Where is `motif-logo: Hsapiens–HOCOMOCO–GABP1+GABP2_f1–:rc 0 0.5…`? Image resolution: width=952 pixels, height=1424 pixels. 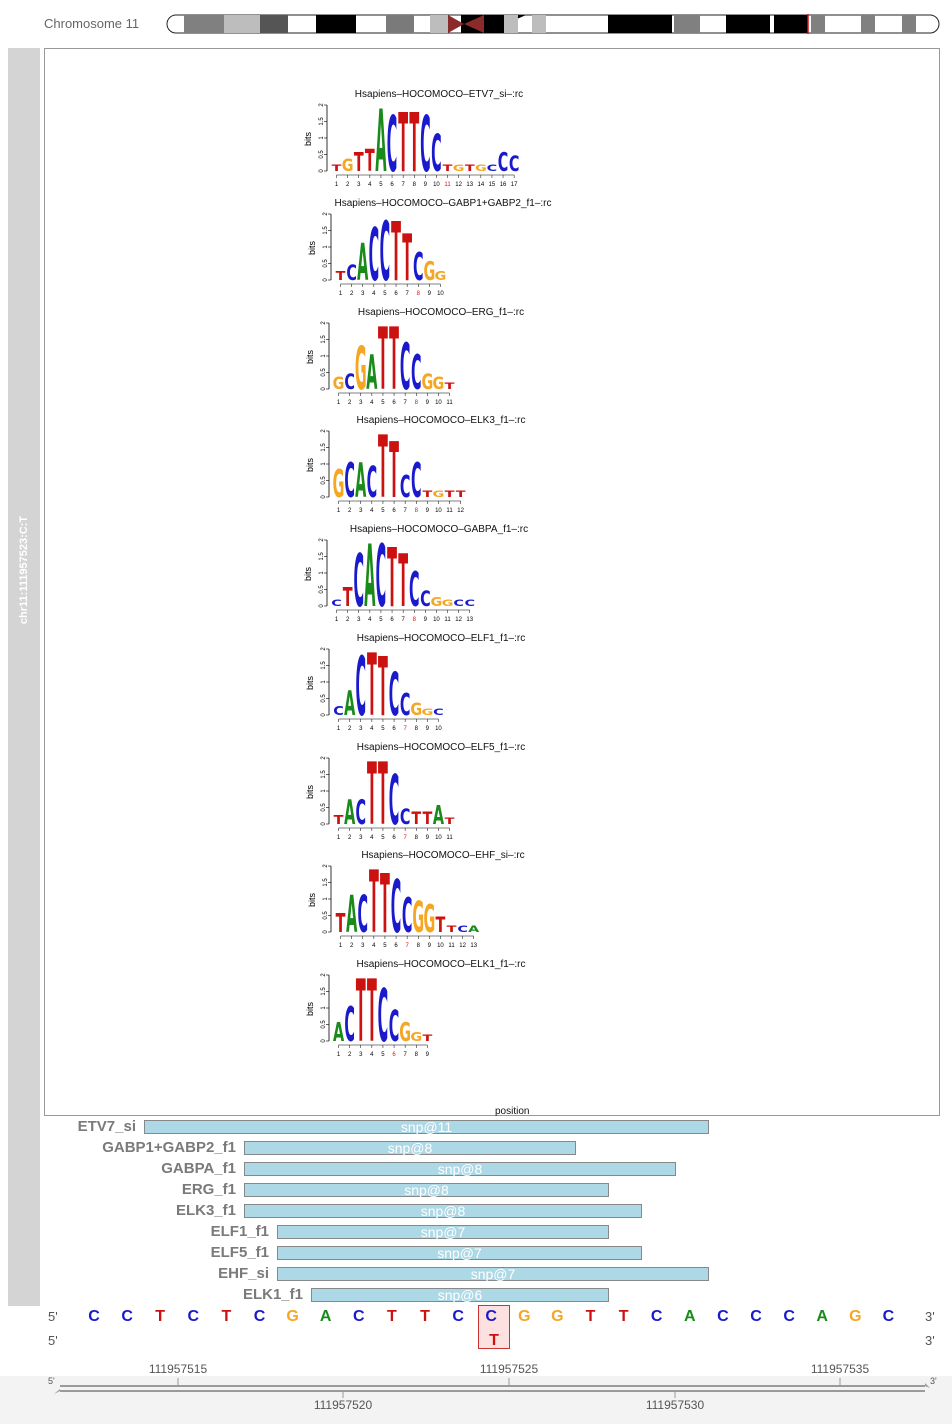
motif-logo: Hsapiens–HOCOMOCO–GABP1+GABP2_f1–:rc 0 0.5… is located at coordinates (453, 248).